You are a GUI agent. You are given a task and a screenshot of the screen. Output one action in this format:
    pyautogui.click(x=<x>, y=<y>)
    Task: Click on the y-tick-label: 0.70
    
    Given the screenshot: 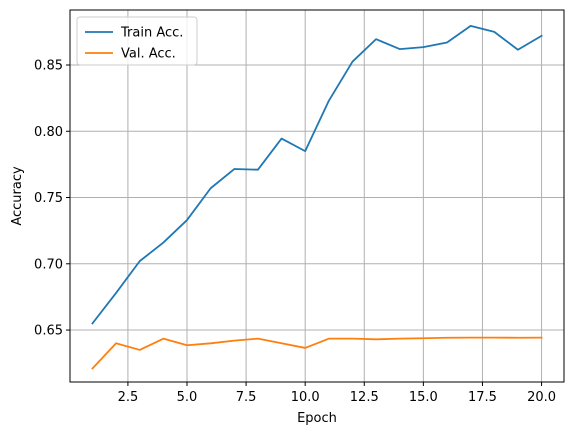 What is the action you would take?
    pyautogui.click(x=48, y=264)
    